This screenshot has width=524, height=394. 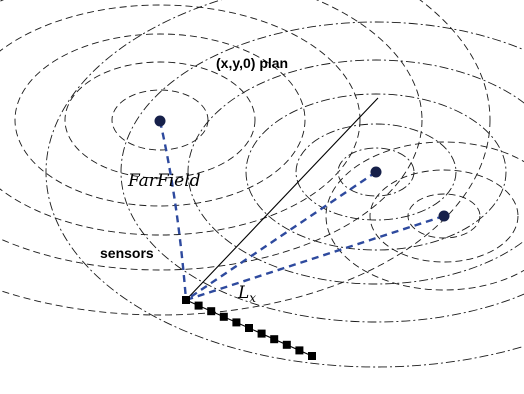 I want to click on sensor-array, so click(x=249, y=328).